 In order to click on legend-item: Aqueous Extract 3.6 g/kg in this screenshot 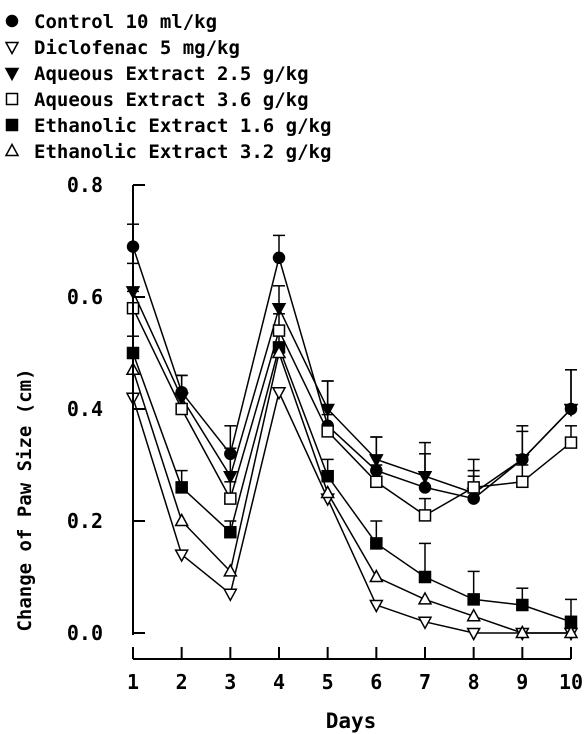, I will do `click(157, 100)`.